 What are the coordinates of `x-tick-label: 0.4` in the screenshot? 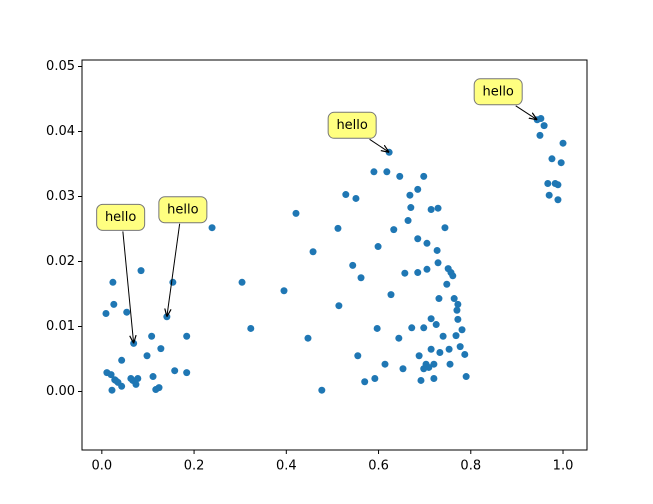 It's located at (286, 466).